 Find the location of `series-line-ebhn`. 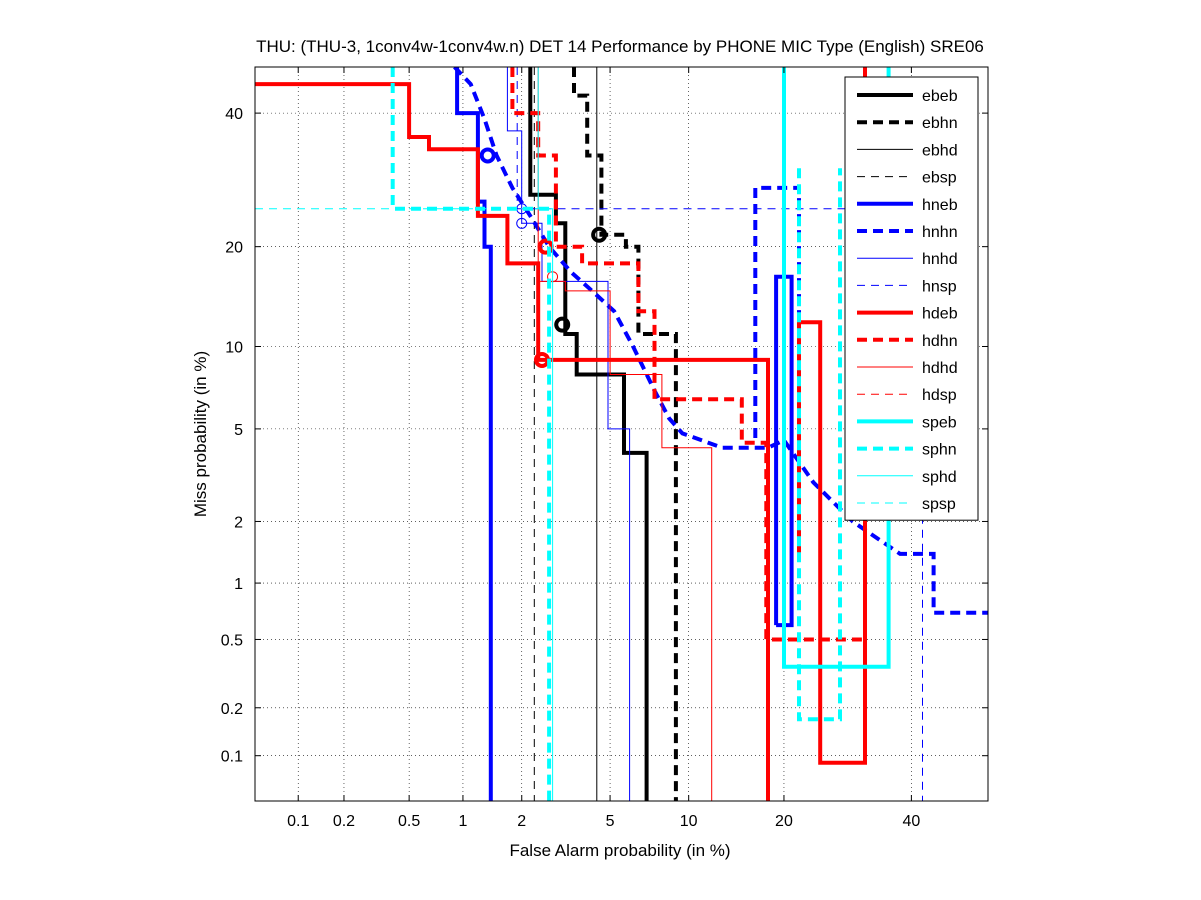

series-line-ebhn is located at coordinates (625, 434).